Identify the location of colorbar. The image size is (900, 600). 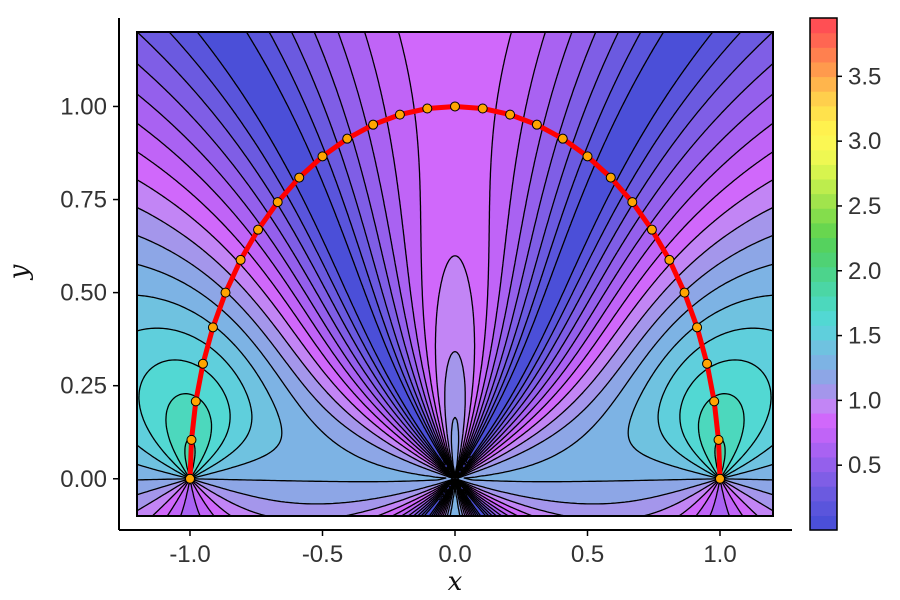
(823, 274).